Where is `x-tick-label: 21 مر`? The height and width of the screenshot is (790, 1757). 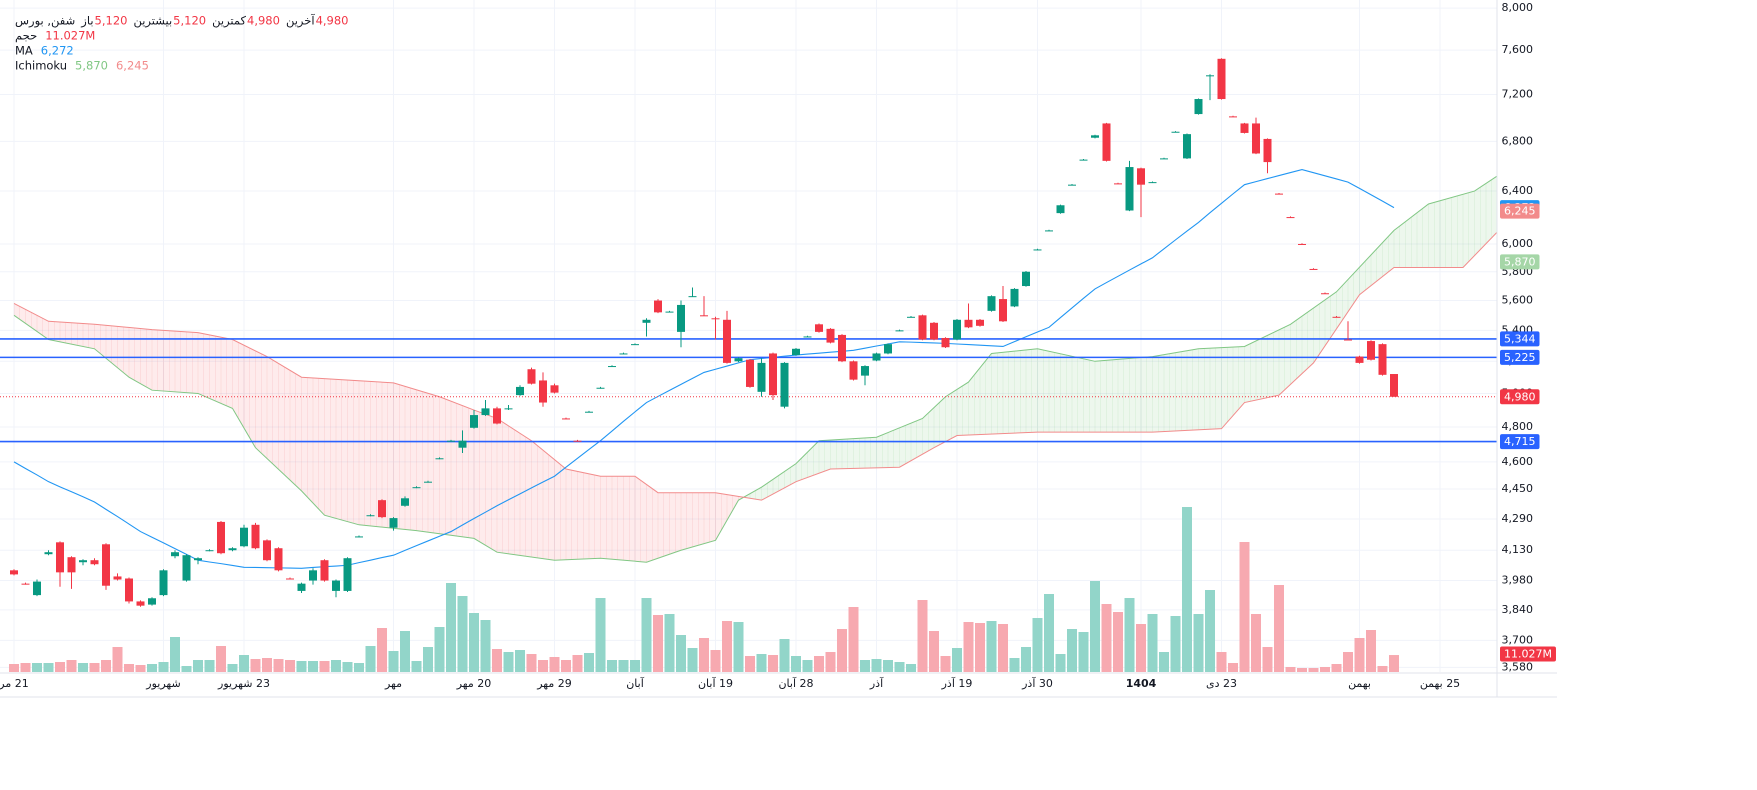 x-tick-label: 21 مر is located at coordinates (14, 683).